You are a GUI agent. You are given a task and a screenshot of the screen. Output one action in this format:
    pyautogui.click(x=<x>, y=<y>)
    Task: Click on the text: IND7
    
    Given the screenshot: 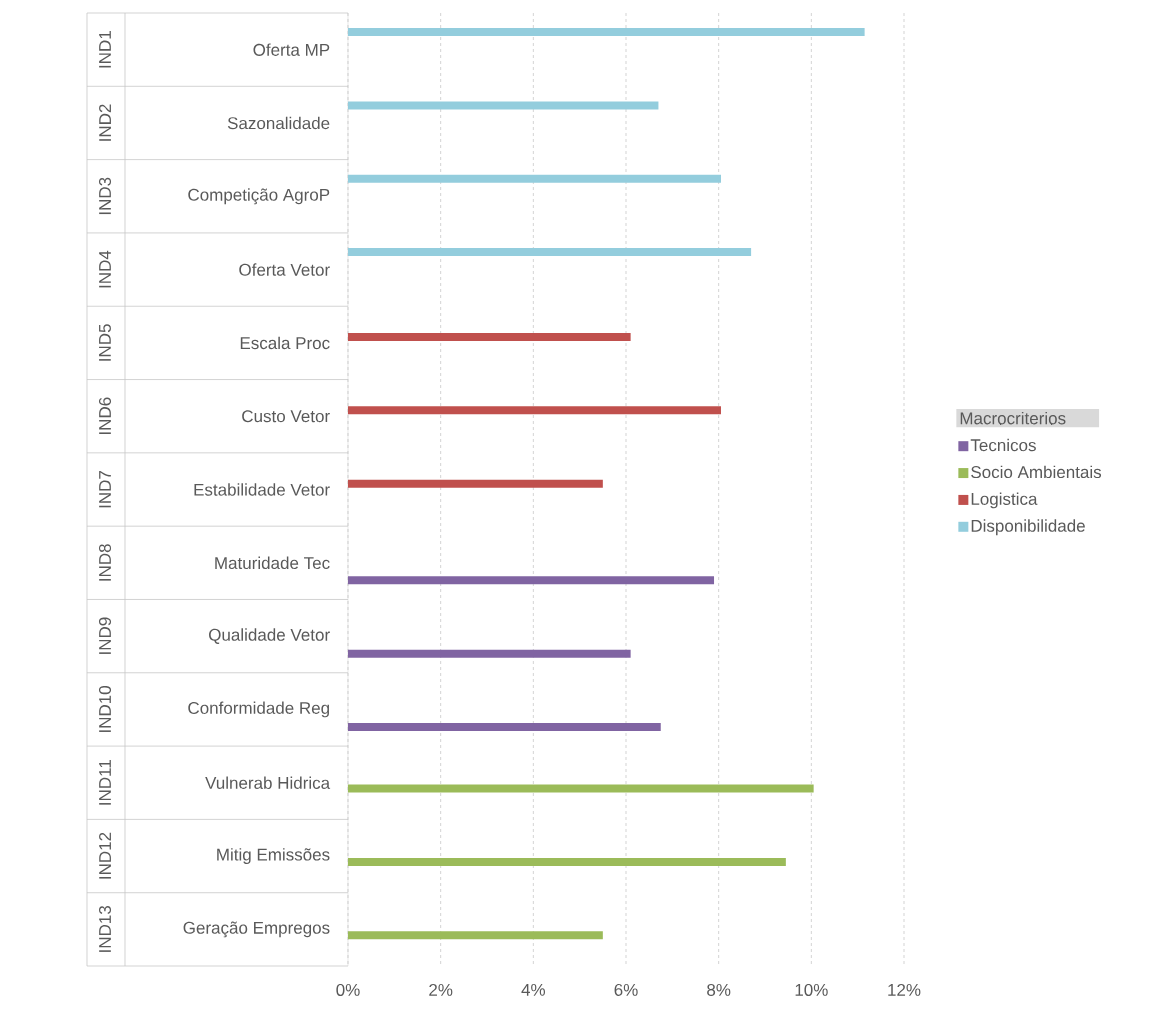 What is the action you would take?
    pyautogui.click(x=105, y=489)
    